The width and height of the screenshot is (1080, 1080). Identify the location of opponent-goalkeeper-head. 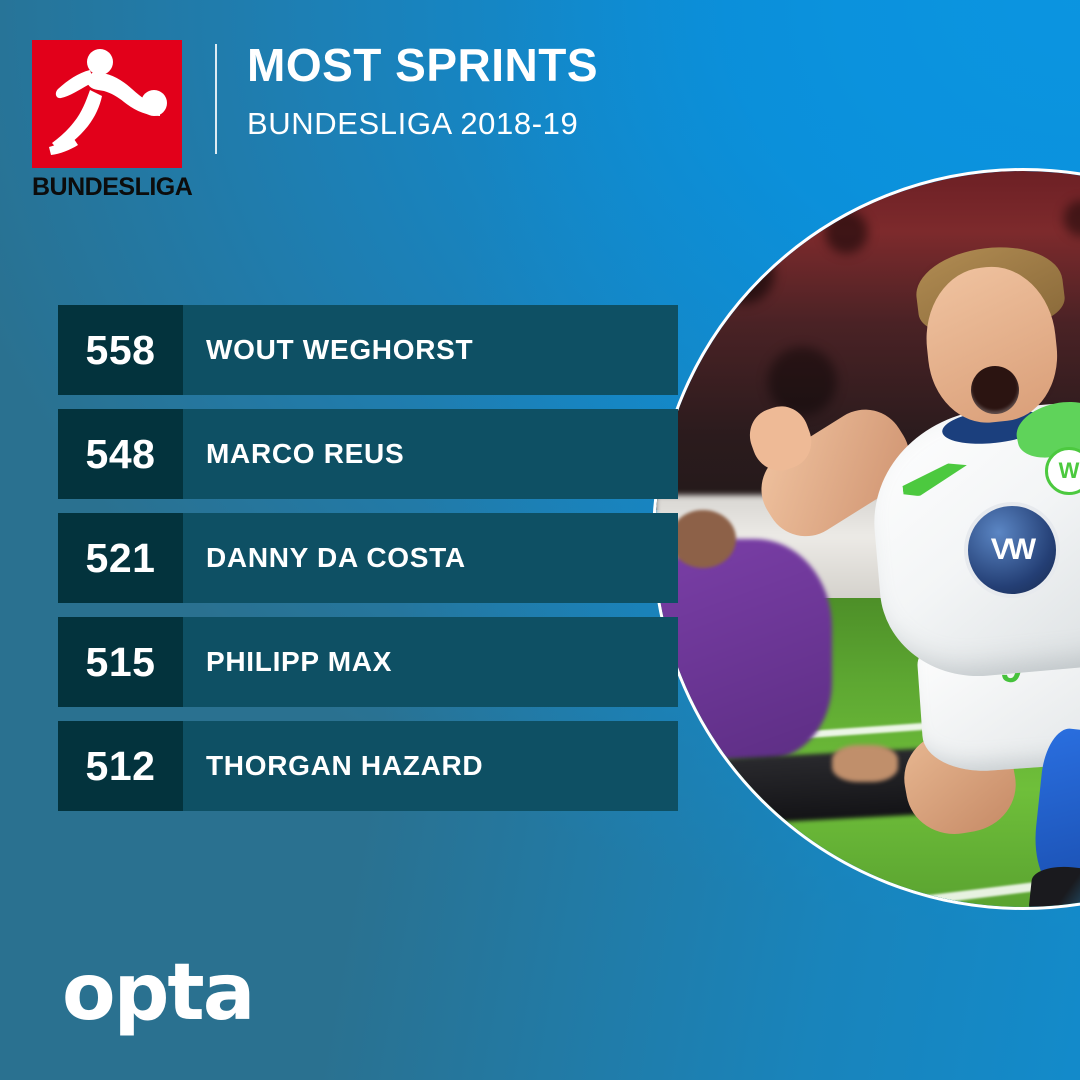
(702, 539).